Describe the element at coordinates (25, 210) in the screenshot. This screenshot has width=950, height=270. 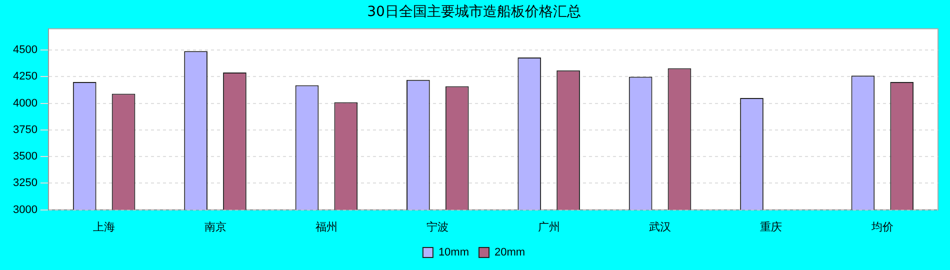
I see `y-tick-label: 3000` at that location.